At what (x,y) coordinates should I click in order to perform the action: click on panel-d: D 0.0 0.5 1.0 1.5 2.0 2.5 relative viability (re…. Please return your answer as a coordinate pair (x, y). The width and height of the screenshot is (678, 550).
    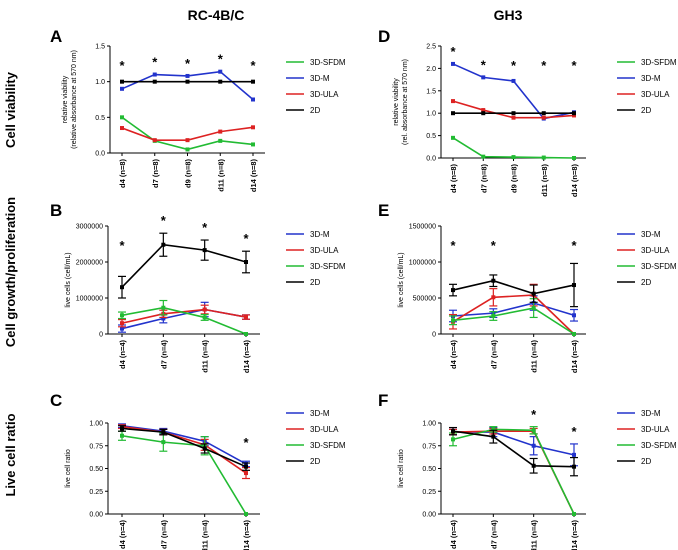
    Looking at the image, I should click on (527, 112).